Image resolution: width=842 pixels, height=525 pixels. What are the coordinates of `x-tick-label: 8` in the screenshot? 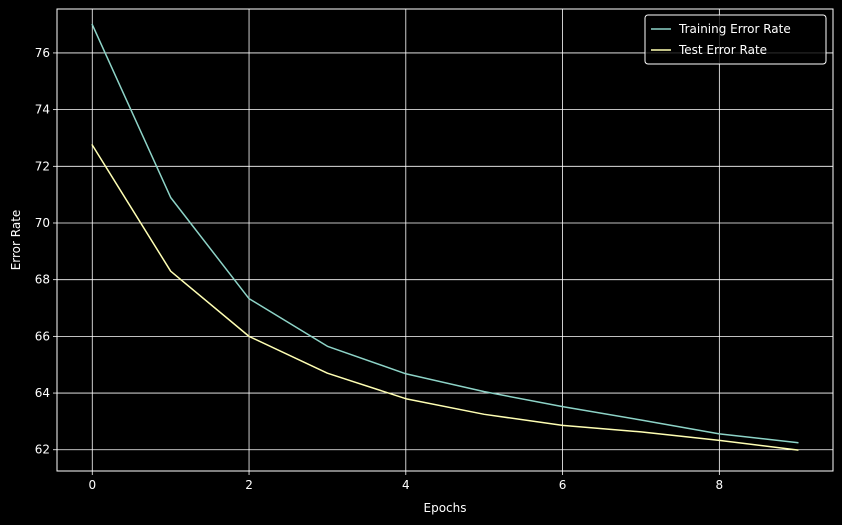 It's located at (720, 485).